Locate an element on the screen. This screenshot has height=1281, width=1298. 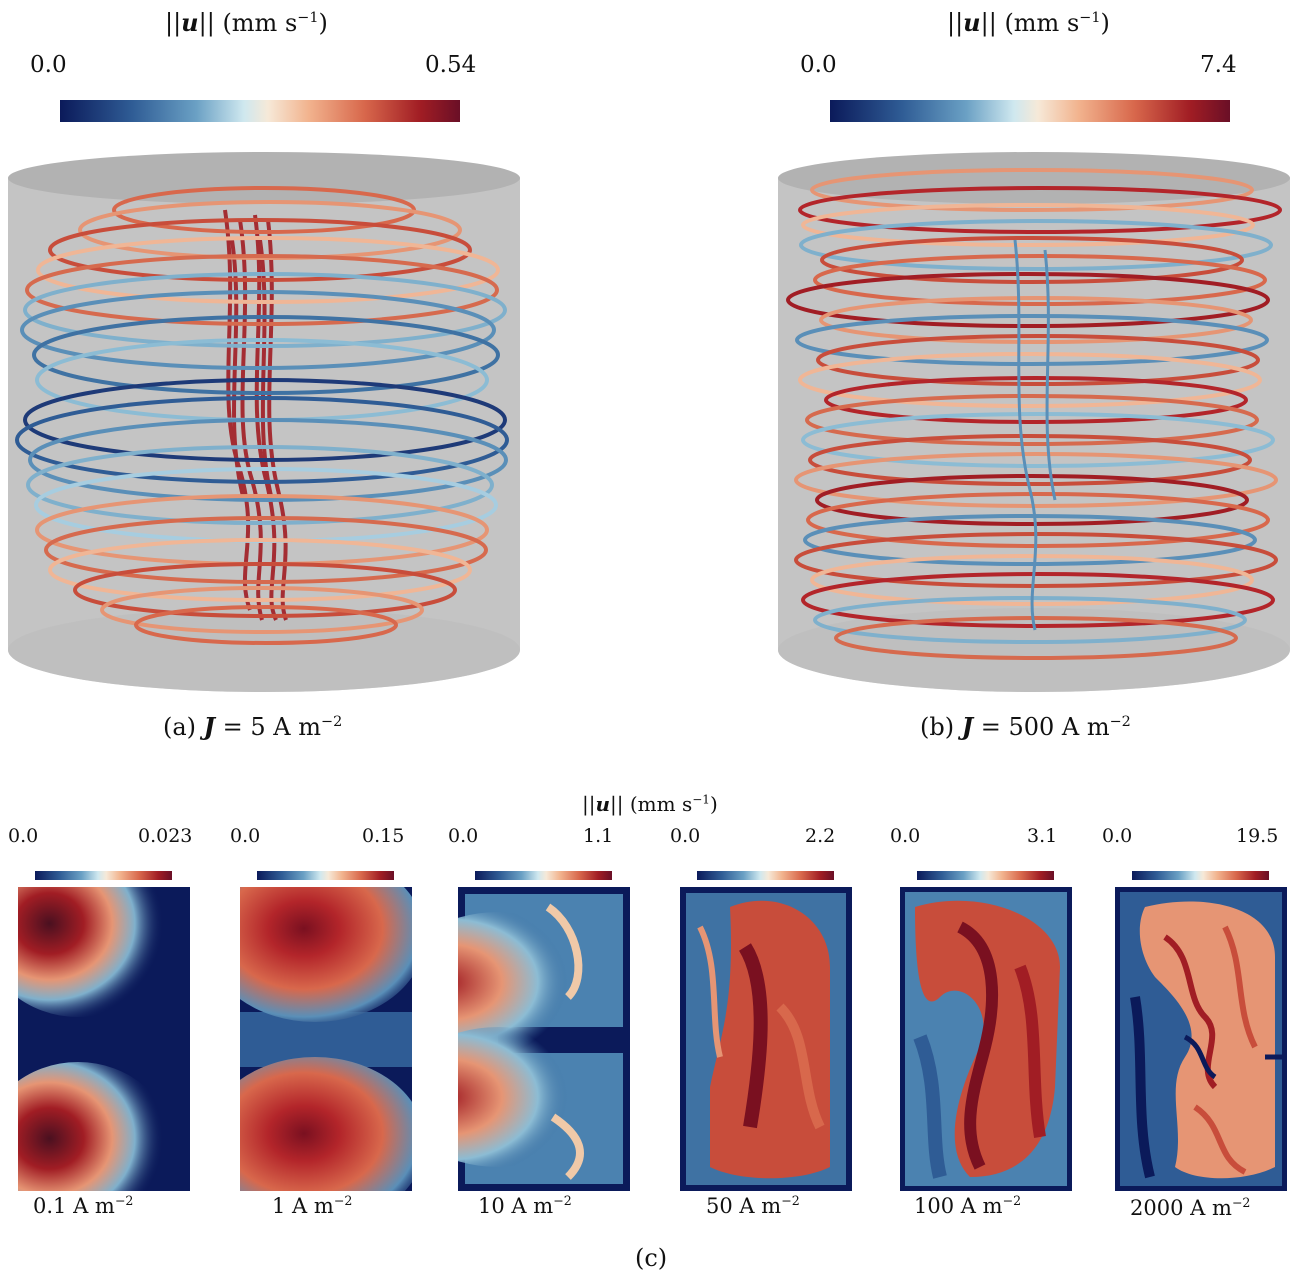
colorbar-title-b: ||u|| (mm s−1) is located at coordinates (1028, 22).